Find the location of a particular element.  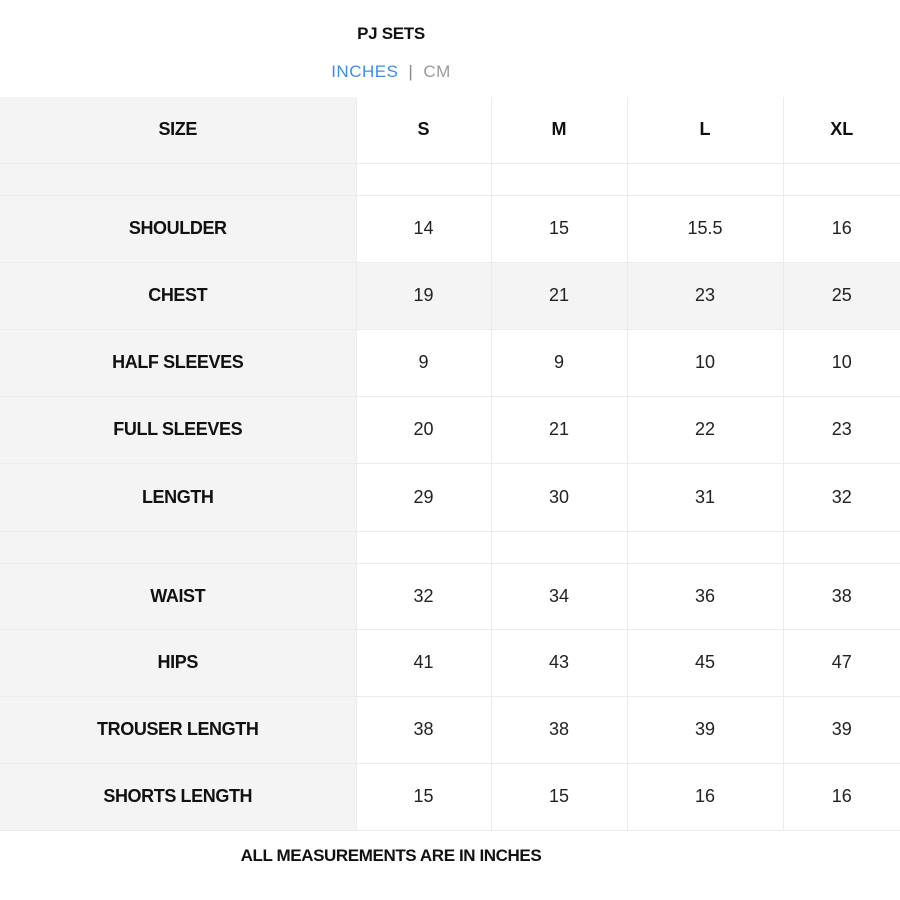

row-label: WAIST is located at coordinates (178, 596).